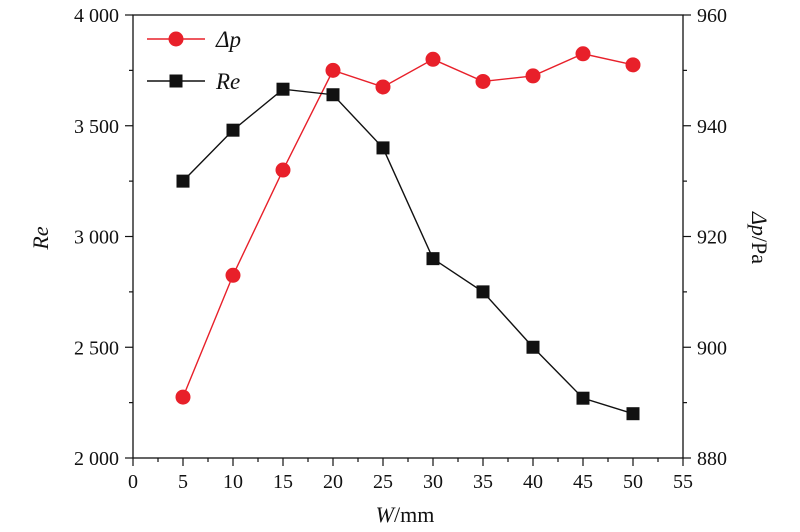 This screenshot has height=532, width=800. What do you see at coordinates (414, 514) in the screenshot?
I see `x-axis-title-unit: /mm` at bounding box center [414, 514].